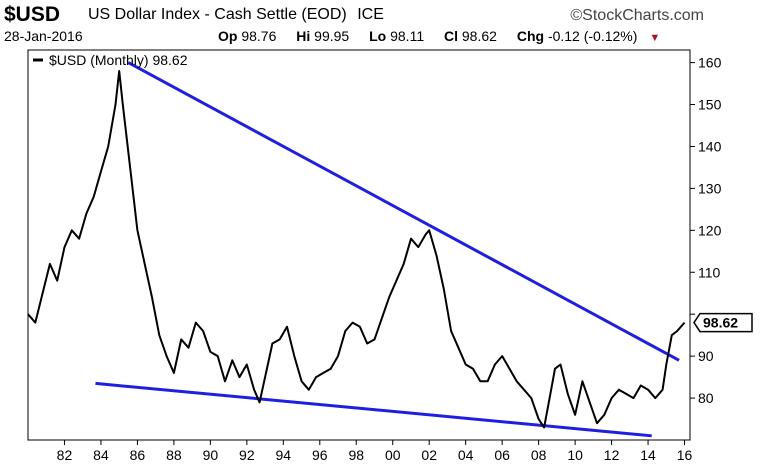 This screenshot has width=760, height=469. What do you see at coordinates (637, 15) in the screenshot?
I see `brand-link: ©StockCharts.com` at bounding box center [637, 15].